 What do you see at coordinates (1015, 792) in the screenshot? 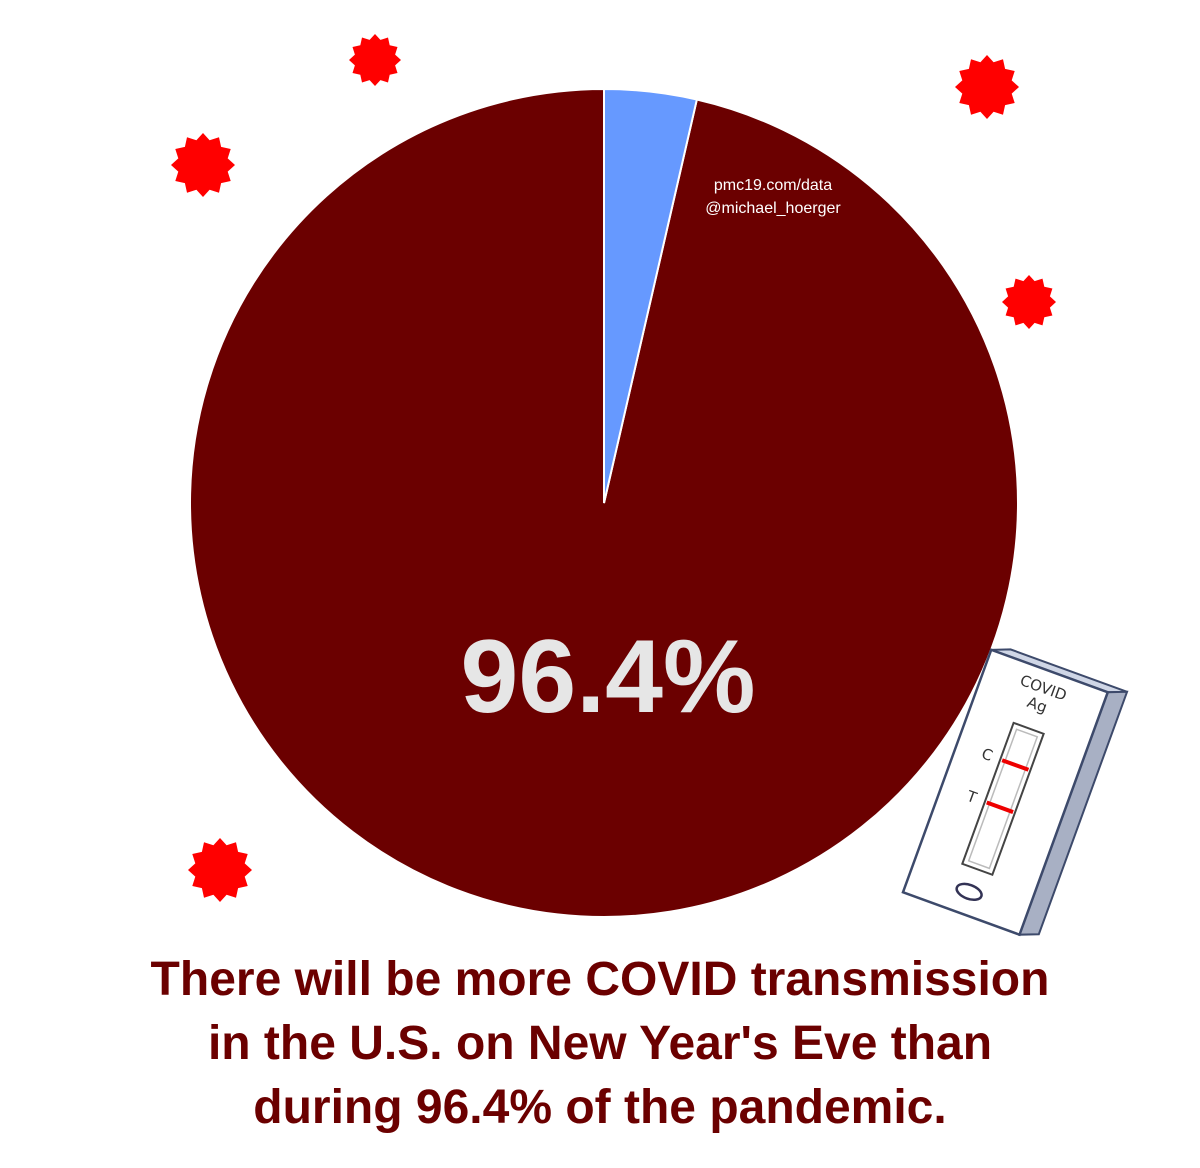
I see `covid-test-strip-icon: COVID Ag C T` at bounding box center [1015, 792].